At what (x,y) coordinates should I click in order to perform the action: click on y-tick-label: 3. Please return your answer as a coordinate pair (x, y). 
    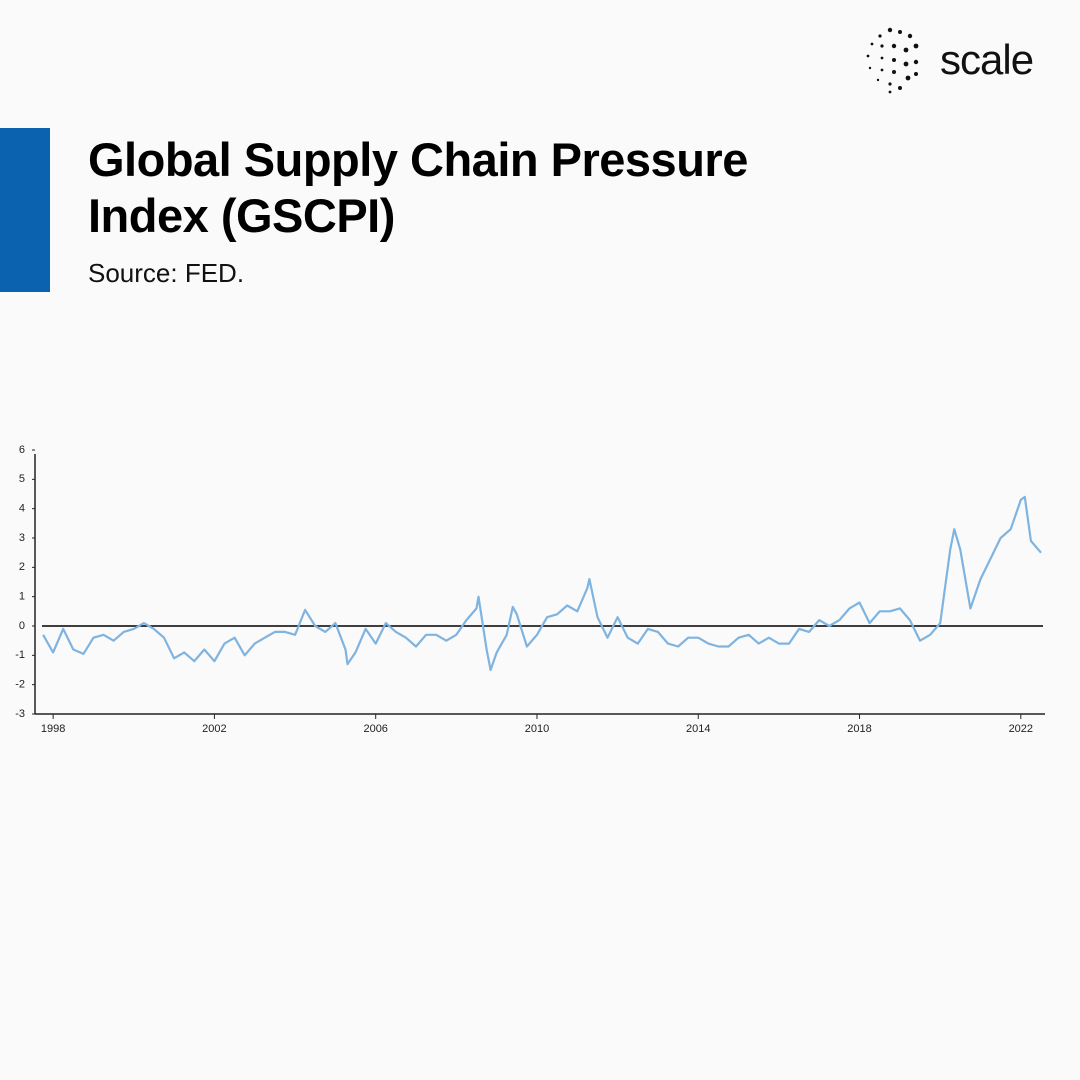
    Looking at the image, I should click on (22, 538).